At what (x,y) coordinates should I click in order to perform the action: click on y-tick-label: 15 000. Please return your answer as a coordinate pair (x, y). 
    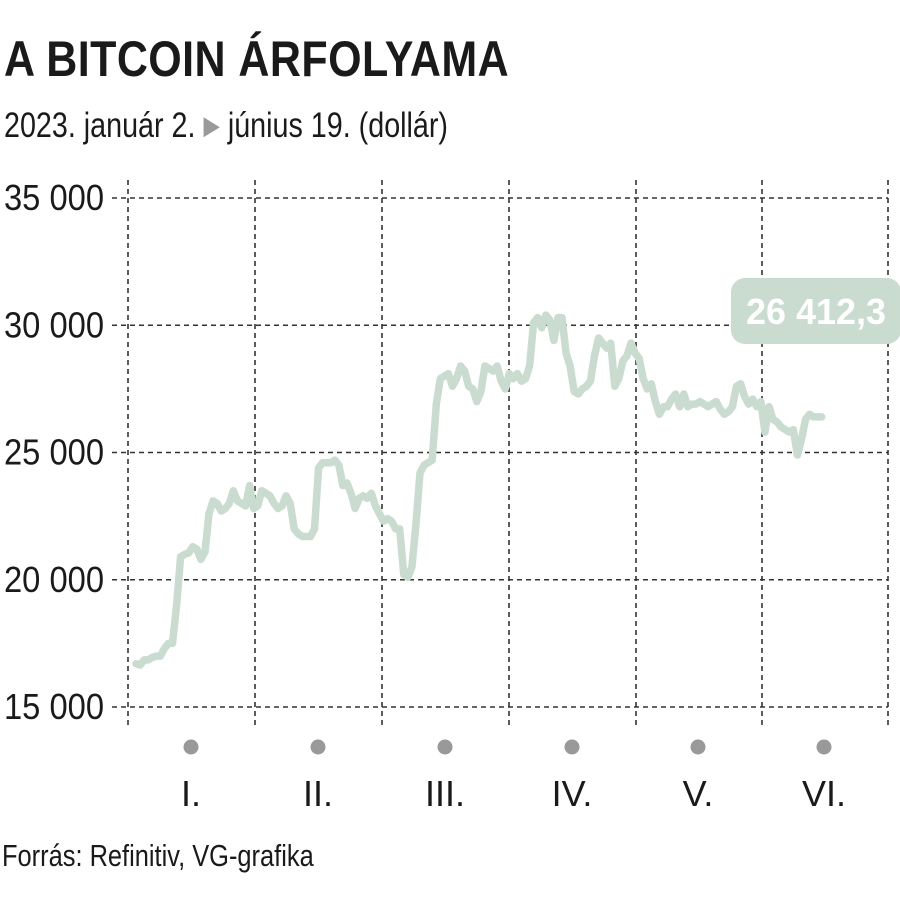
    Looking at the image, I should click on (54, 706).